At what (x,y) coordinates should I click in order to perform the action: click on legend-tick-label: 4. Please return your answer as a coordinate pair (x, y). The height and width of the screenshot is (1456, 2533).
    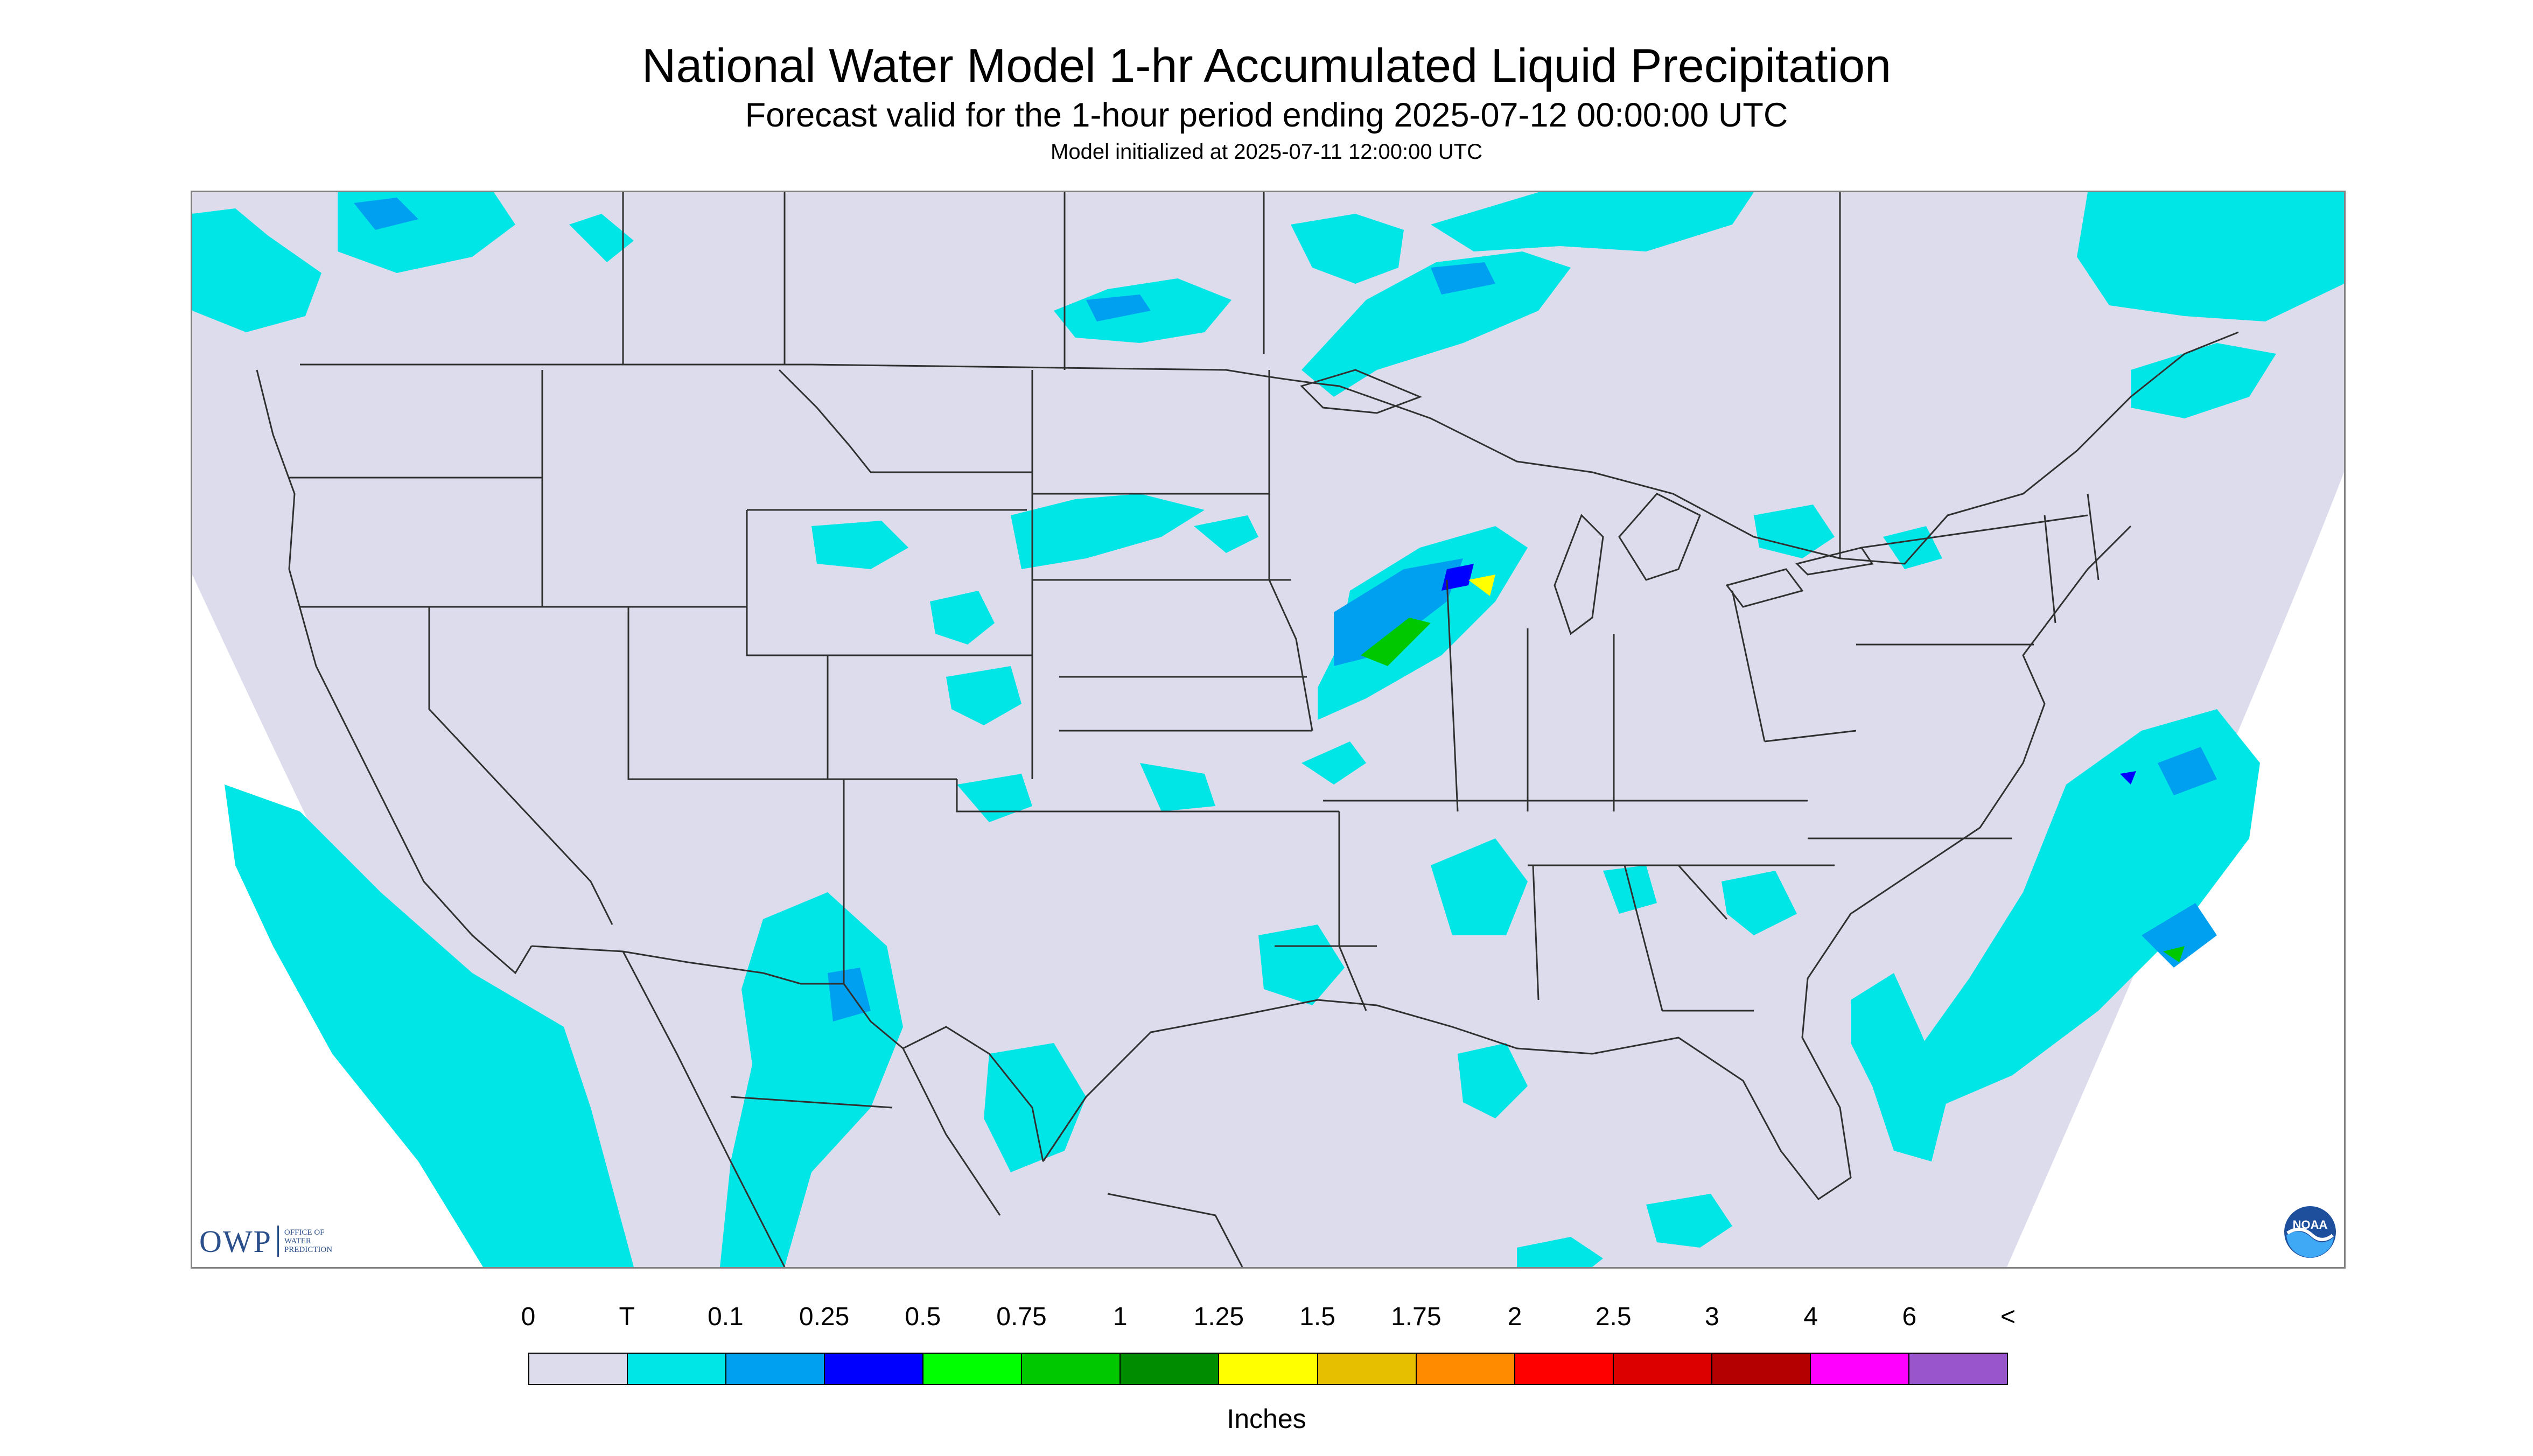
    Looking at the image, I should click on (1811, 1317).